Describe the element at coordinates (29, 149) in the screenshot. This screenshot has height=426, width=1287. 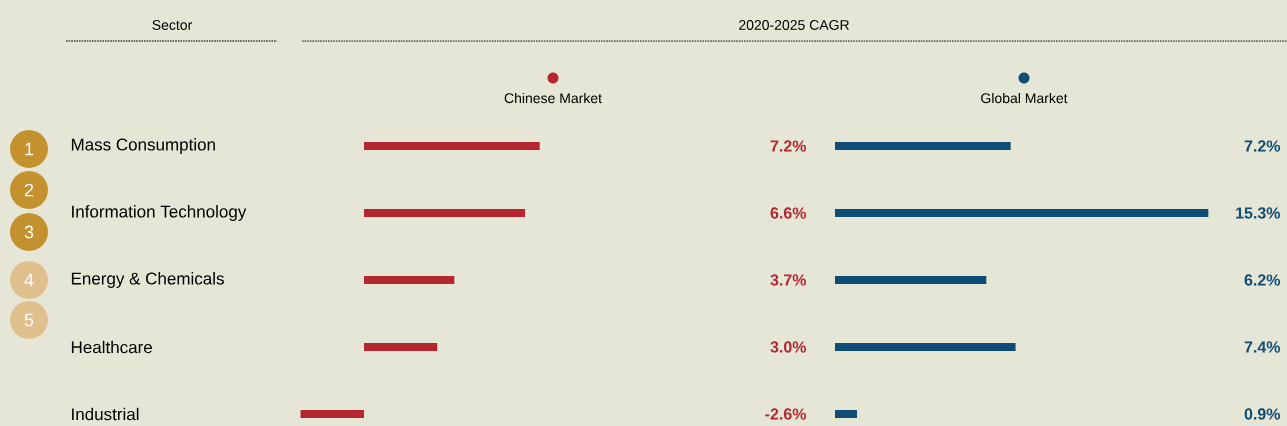
I see `text: 1` at that location.